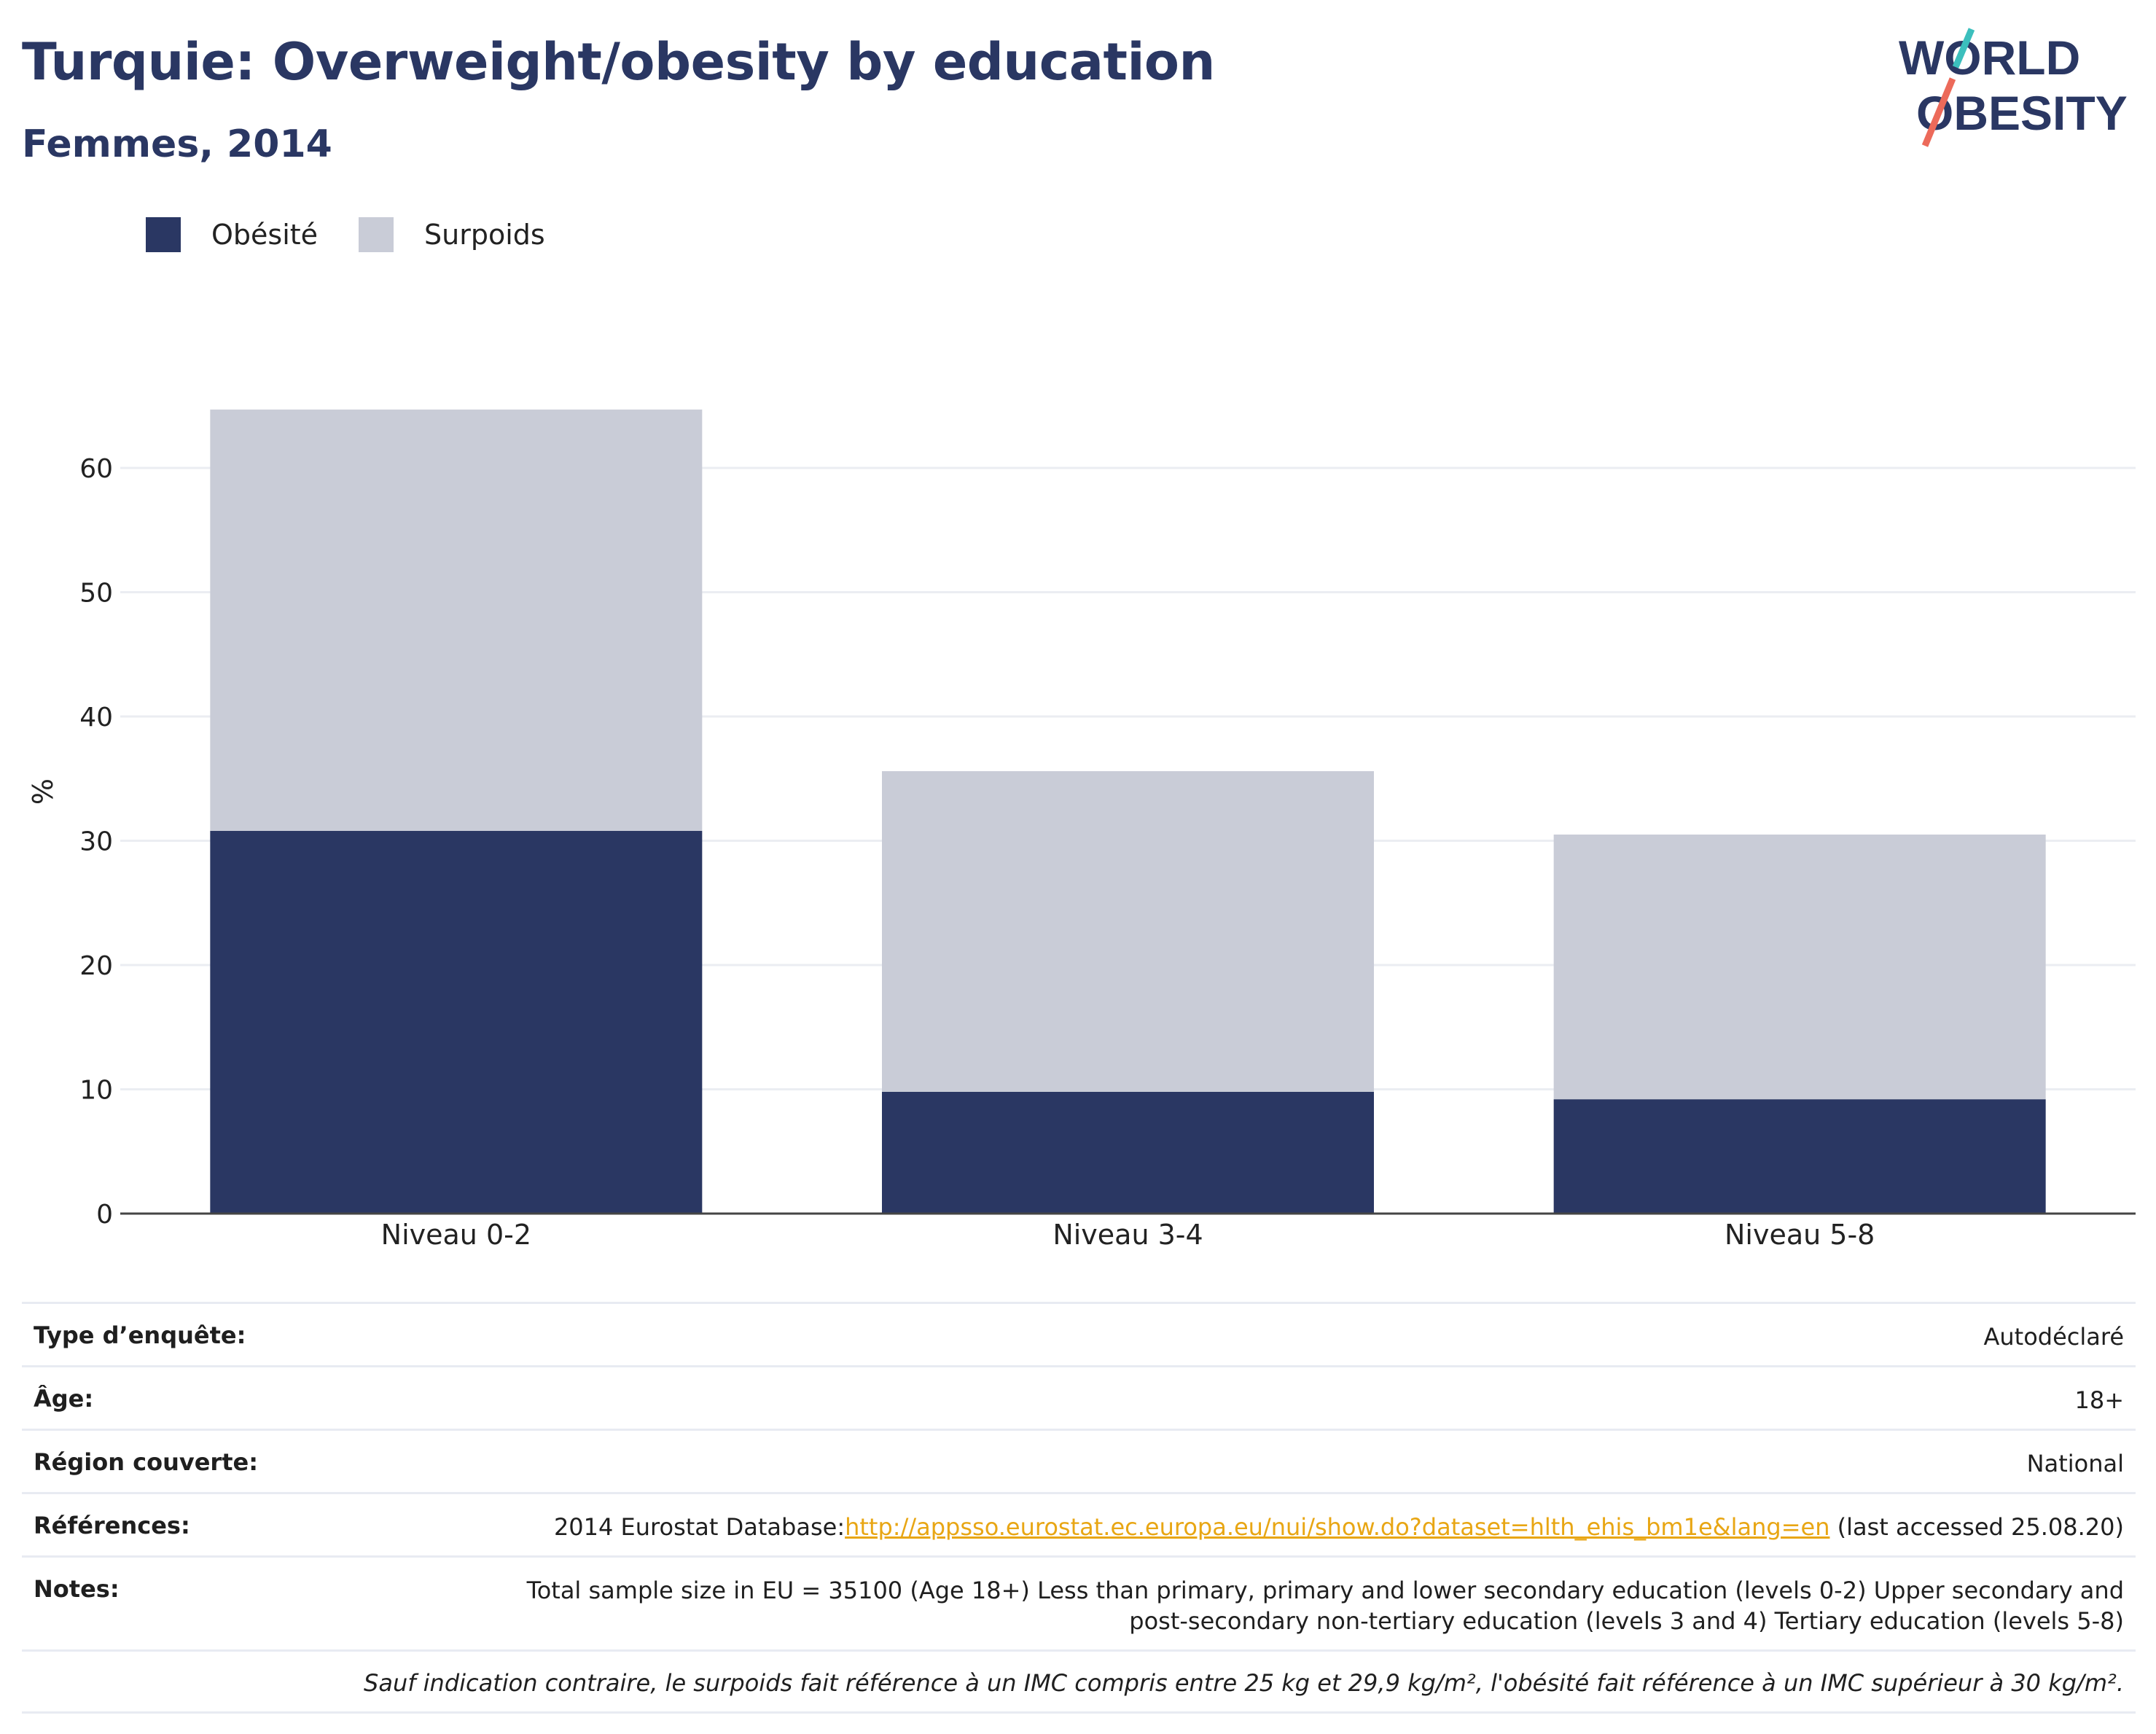  I want to click on y-tick-label: 30, so click(96, 842).